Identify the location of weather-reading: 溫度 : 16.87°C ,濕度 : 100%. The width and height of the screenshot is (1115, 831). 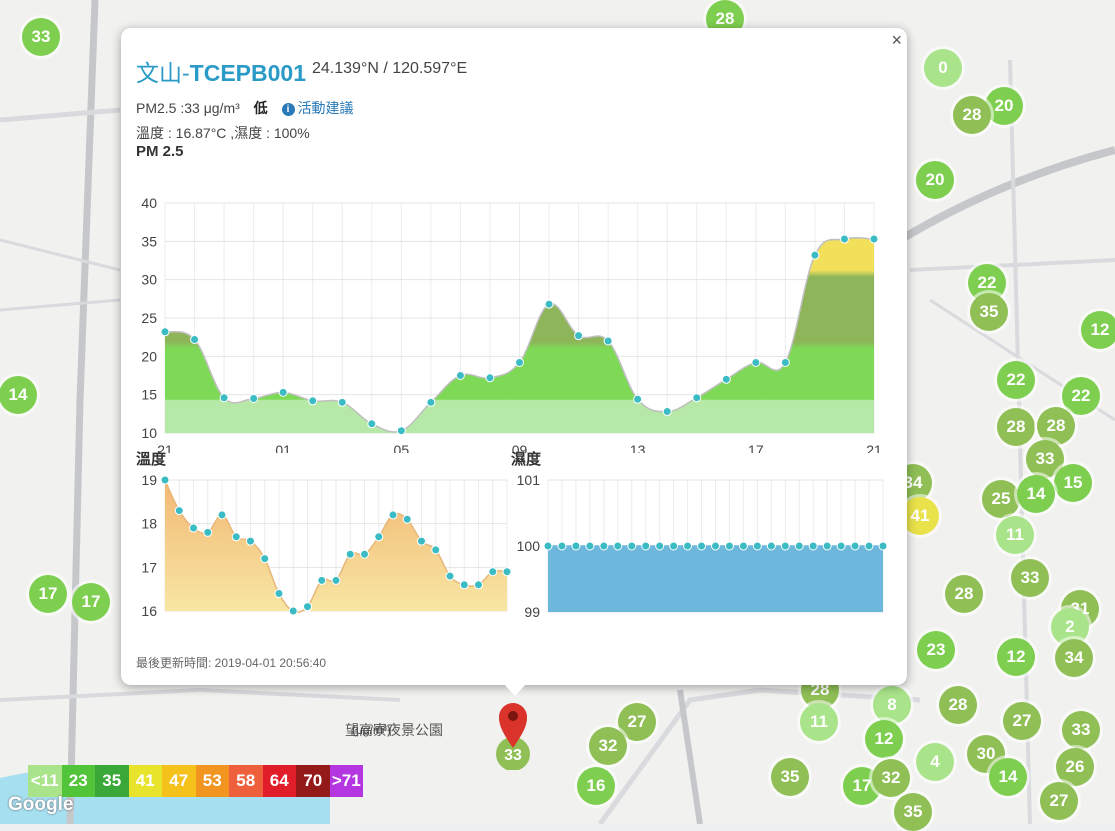
(223, 133).